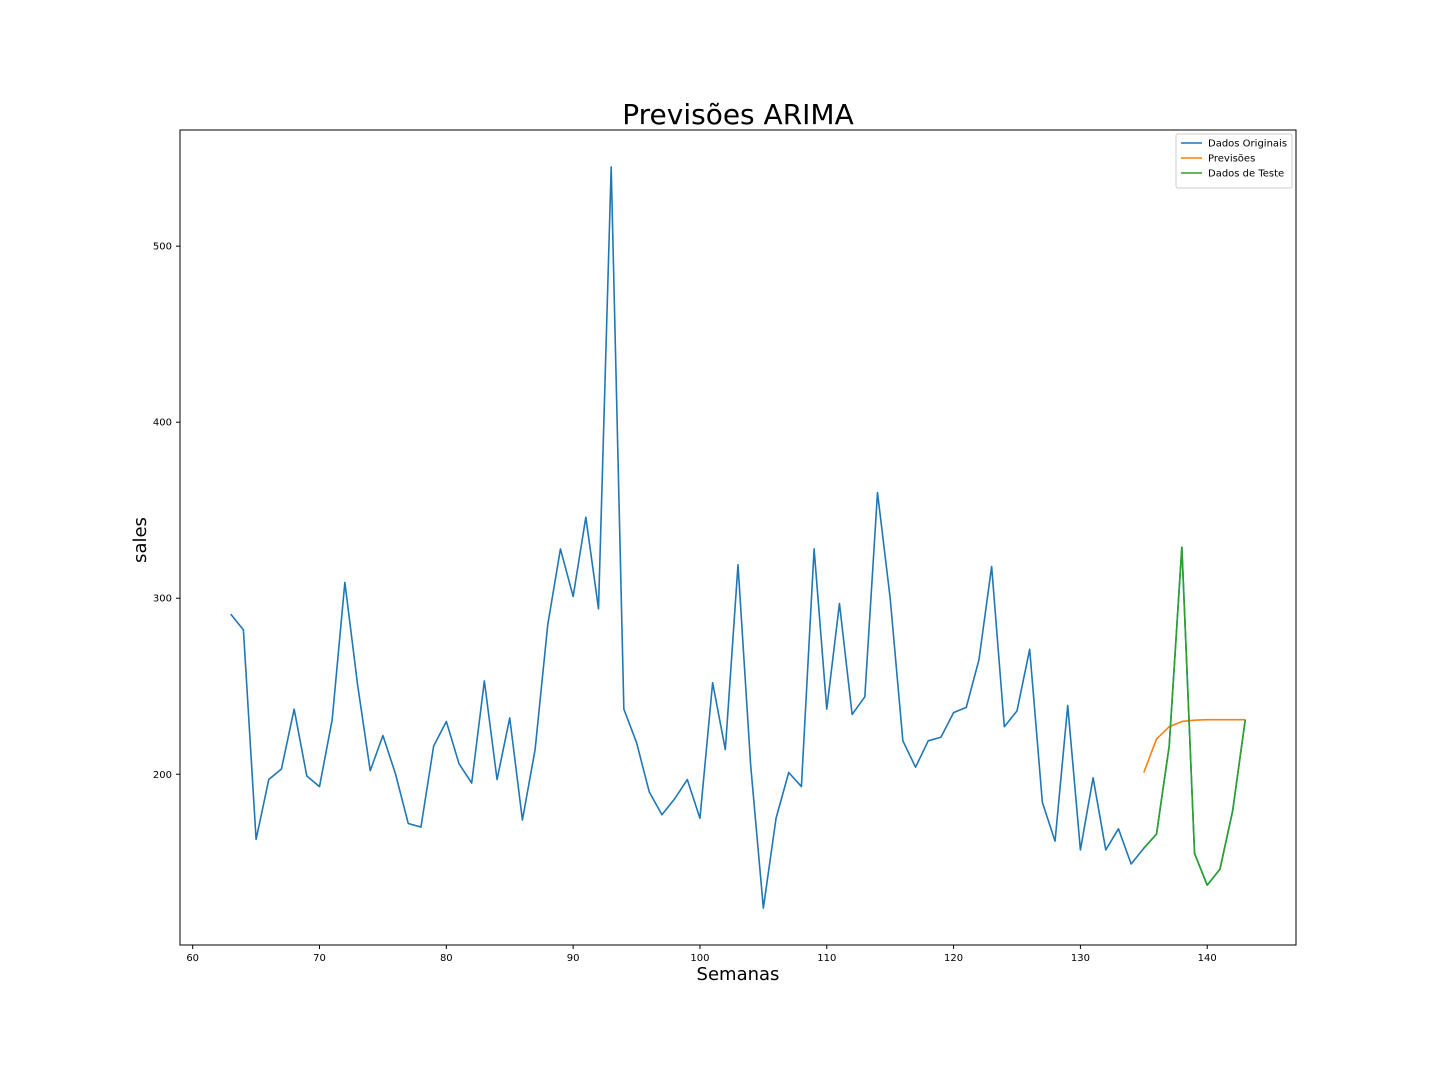 This screenshot has width=1440, height=1080. I want to click on y-tick-label: 200, so click(162, 775).